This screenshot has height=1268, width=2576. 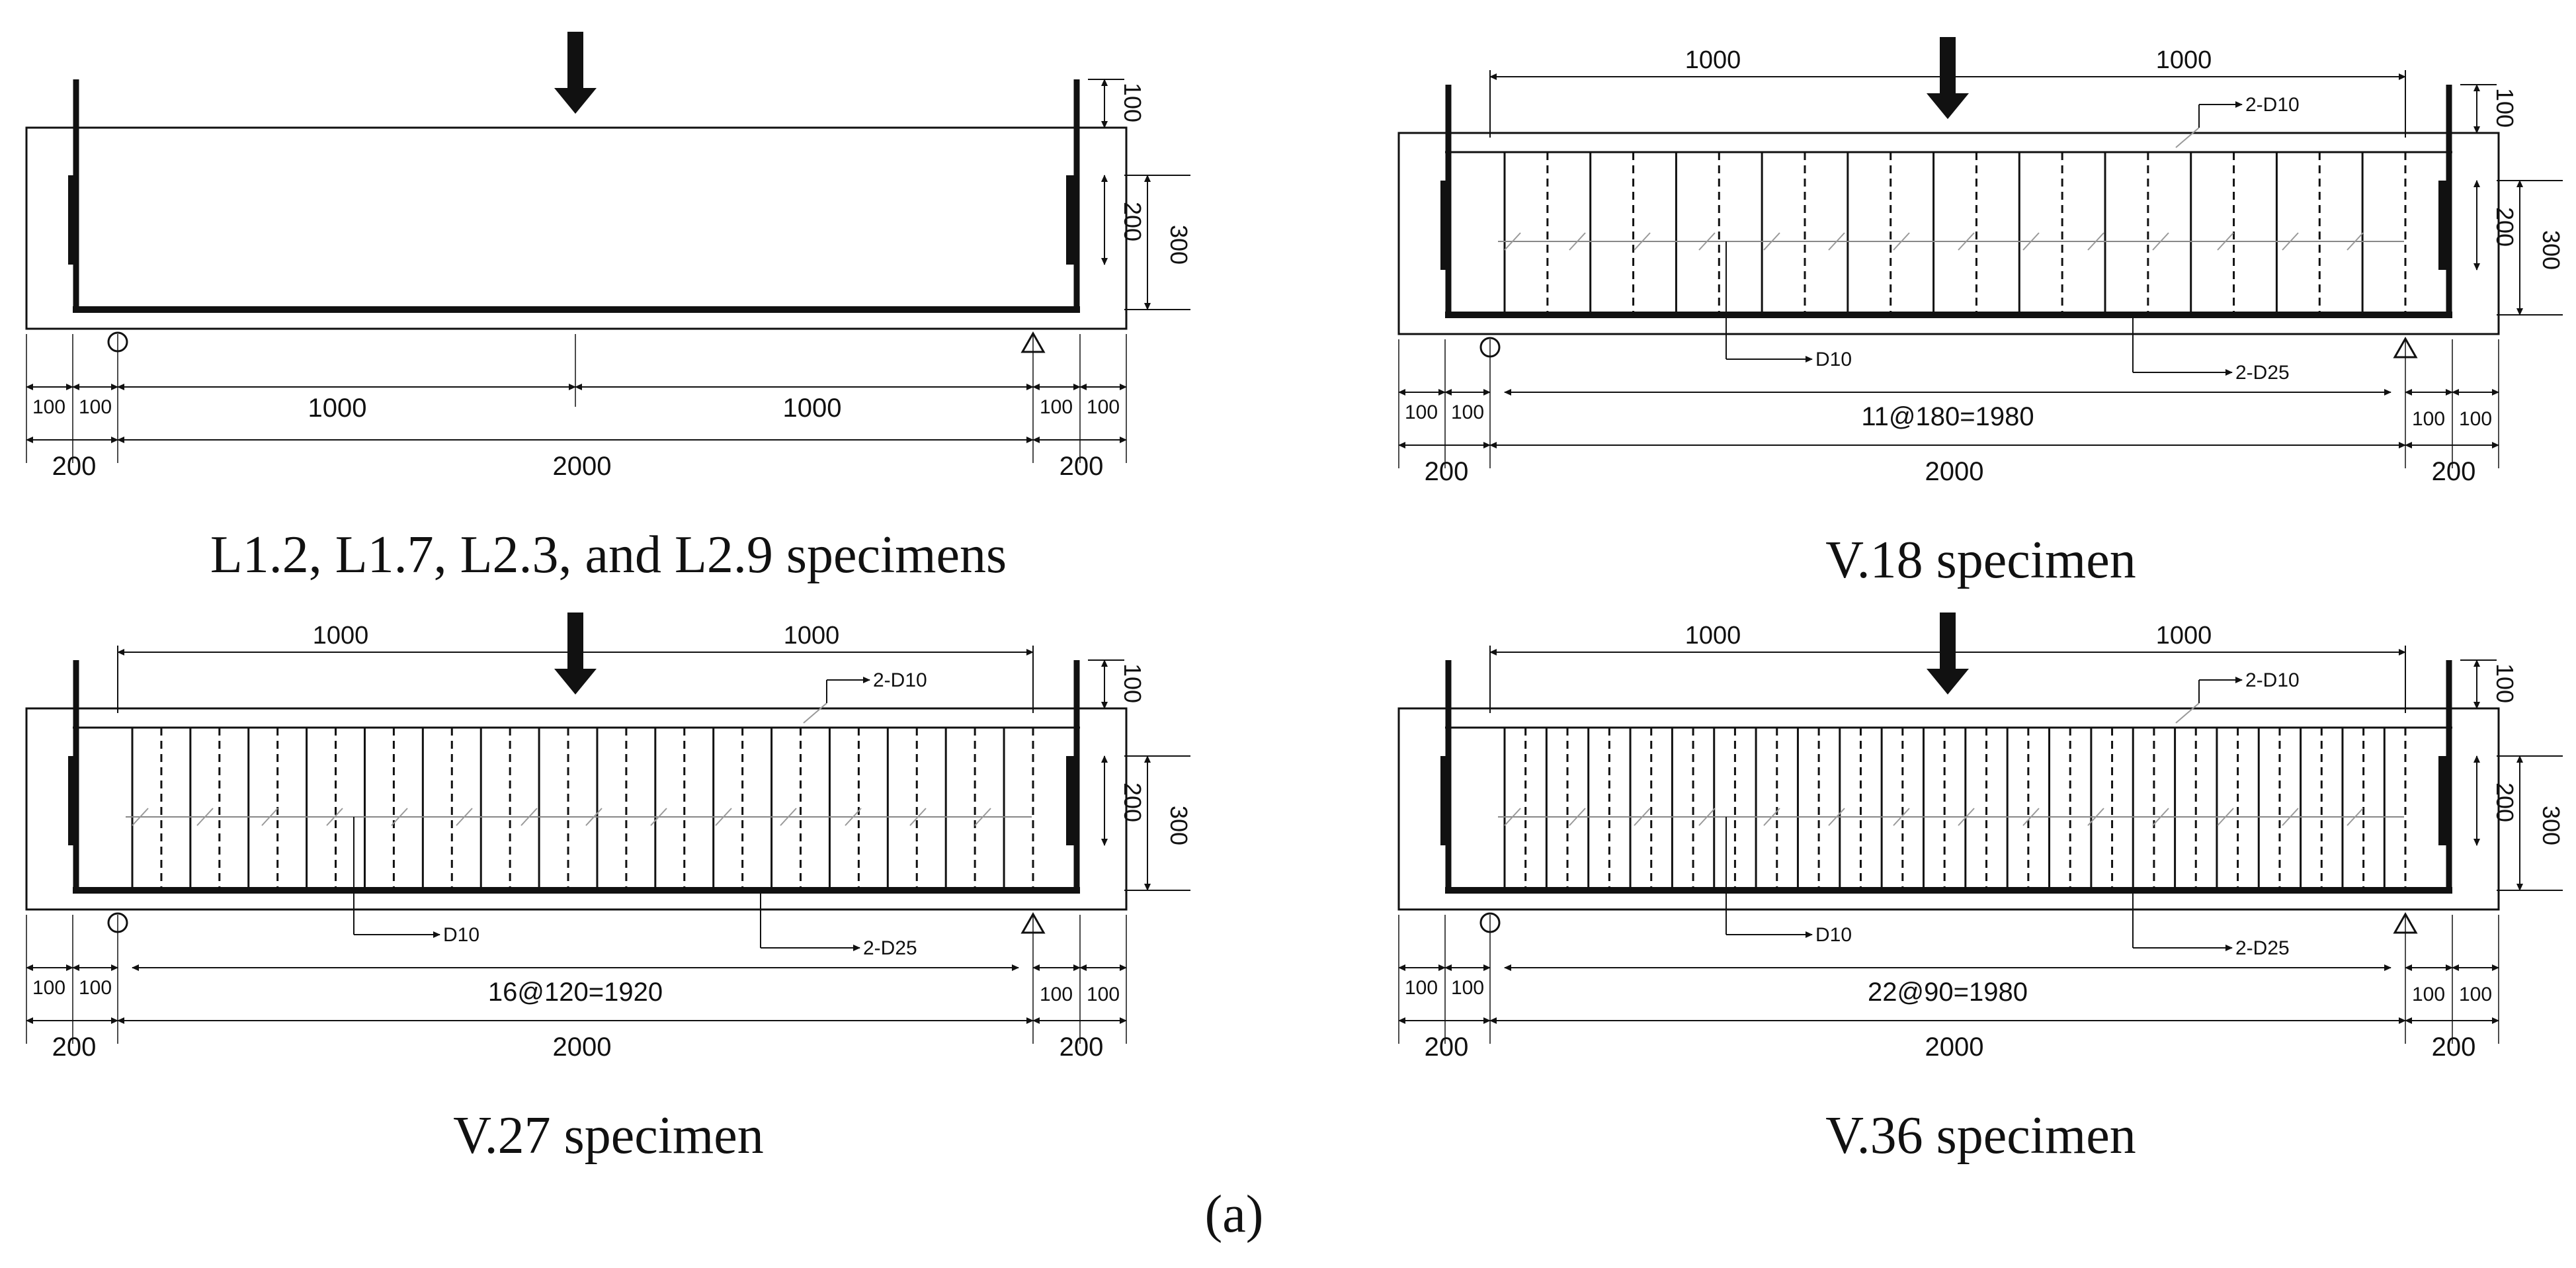 I want to click on panel-caption: V.18 specimen, so click(x=1980, y=560).